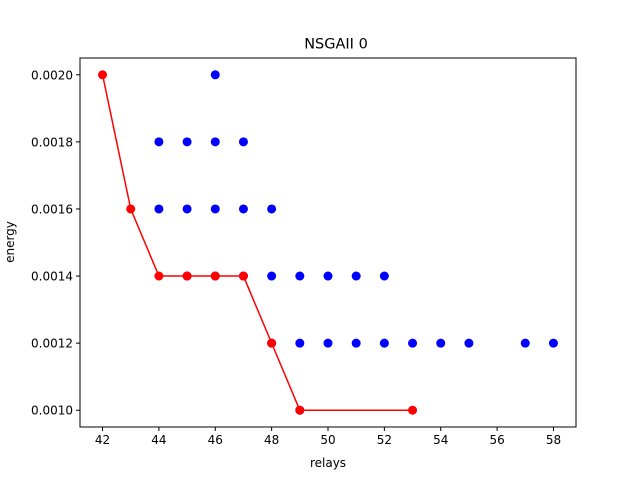  What do you see at coordinates (52, 75) in the screenshot?
I see `y-tick-label: 0.0020` at bounding box center [52, 75].